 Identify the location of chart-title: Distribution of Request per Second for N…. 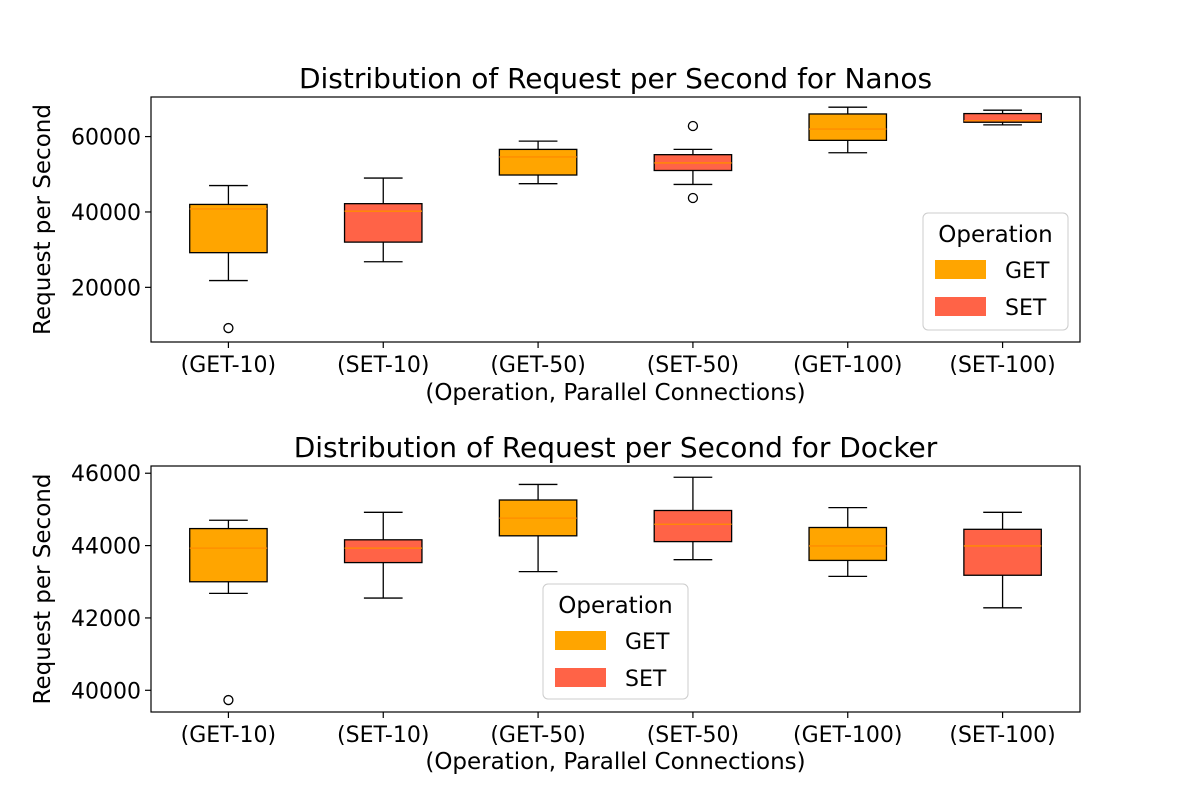
(615, 78).